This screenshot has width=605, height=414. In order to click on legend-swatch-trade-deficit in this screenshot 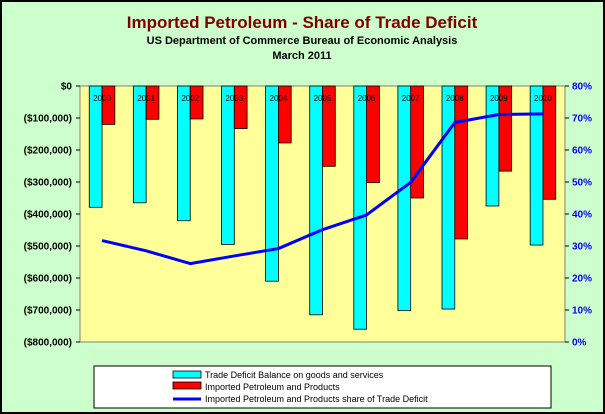, I will do `click(187, 374)`.